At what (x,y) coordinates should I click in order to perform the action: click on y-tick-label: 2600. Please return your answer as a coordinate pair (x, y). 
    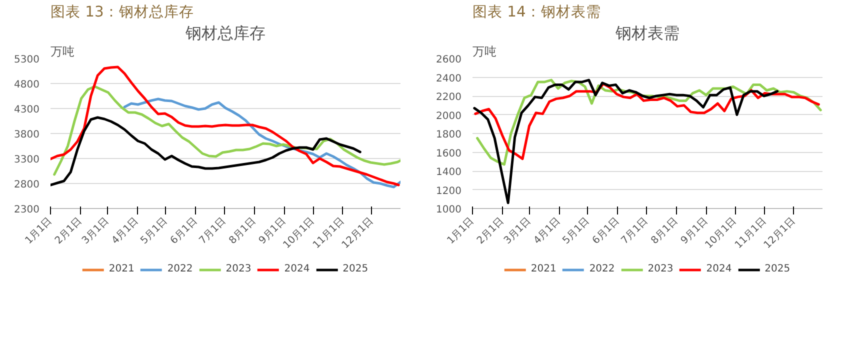
    Looking at the image, I should click on (449, 60).